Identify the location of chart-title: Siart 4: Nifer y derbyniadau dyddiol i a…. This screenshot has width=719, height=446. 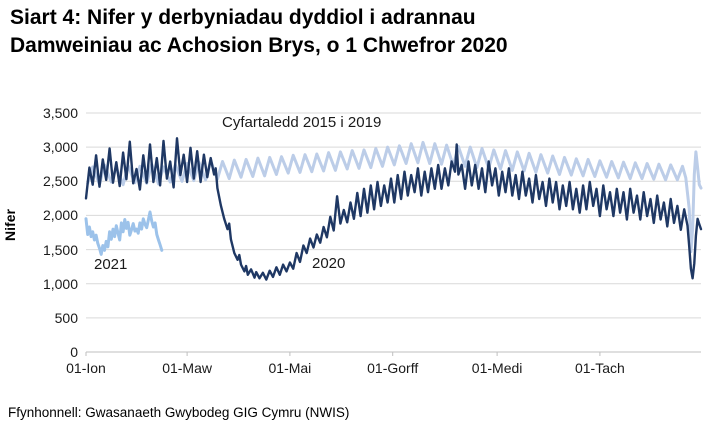
(360, 32).